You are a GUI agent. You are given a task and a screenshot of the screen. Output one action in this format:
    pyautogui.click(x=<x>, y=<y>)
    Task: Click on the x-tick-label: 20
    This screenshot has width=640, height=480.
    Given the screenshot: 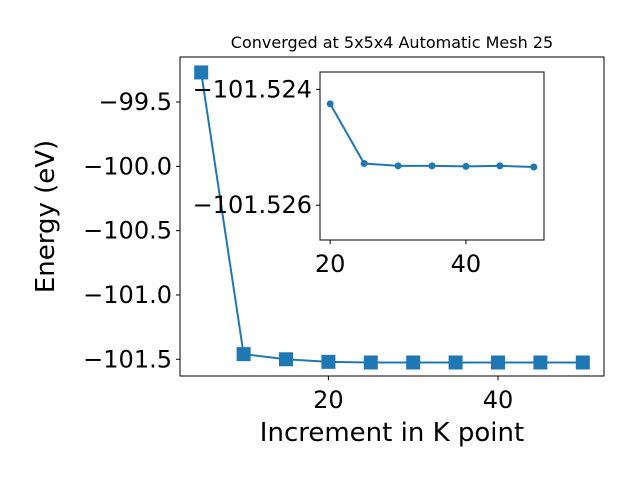 What is the action you would take?
    pyautogui.click(x=328, y=400)
    